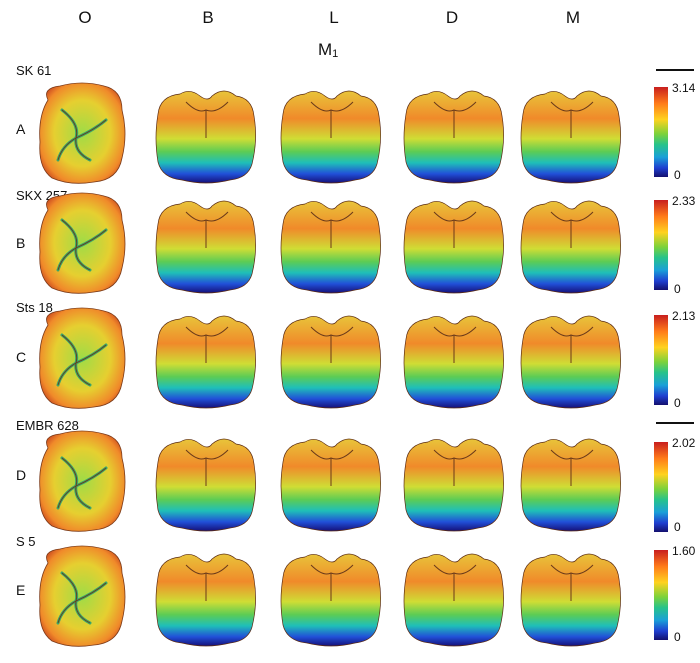 This screenshot has height=663, width=700. Describe the element at coordinates (570, 600) in the screenshot. I see `tooth-e-mesial` at that location.